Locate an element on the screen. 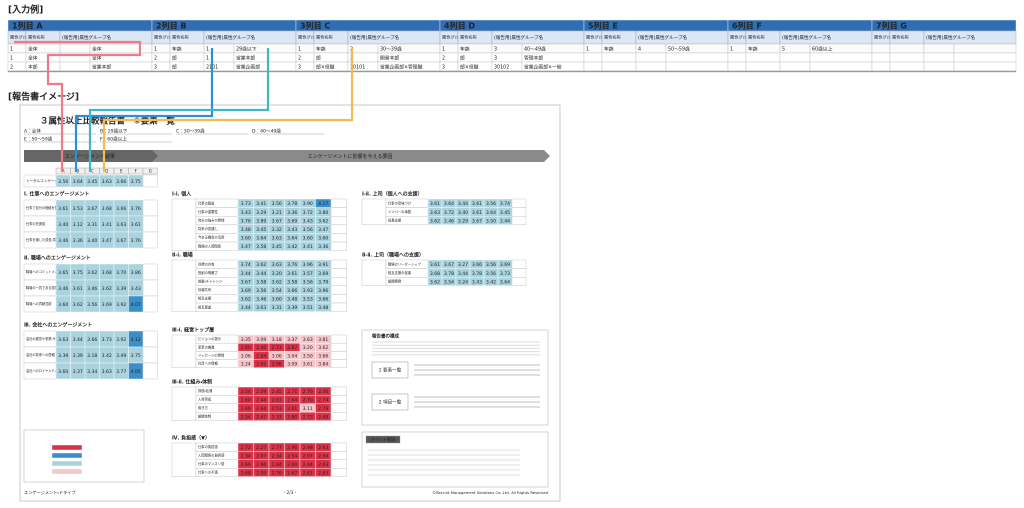 This screenshot has width=1024, height=508. factor-value: 3.89 is located at coordinates (261, 221).